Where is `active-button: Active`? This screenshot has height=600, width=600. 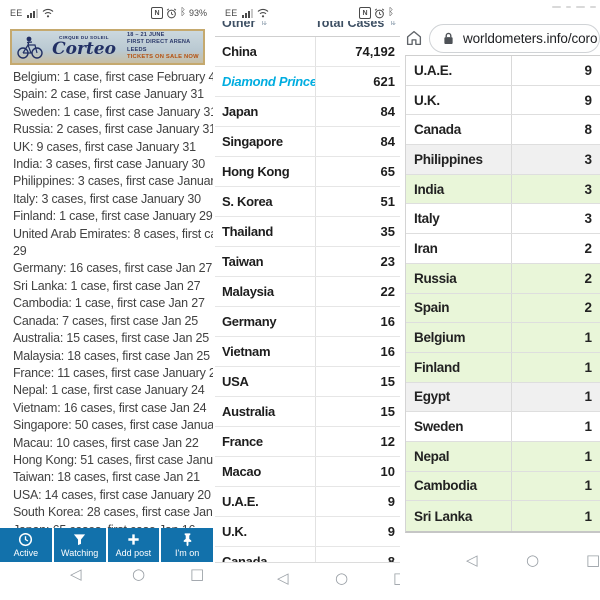
active-button: Active is located at coordinates (26, 545).